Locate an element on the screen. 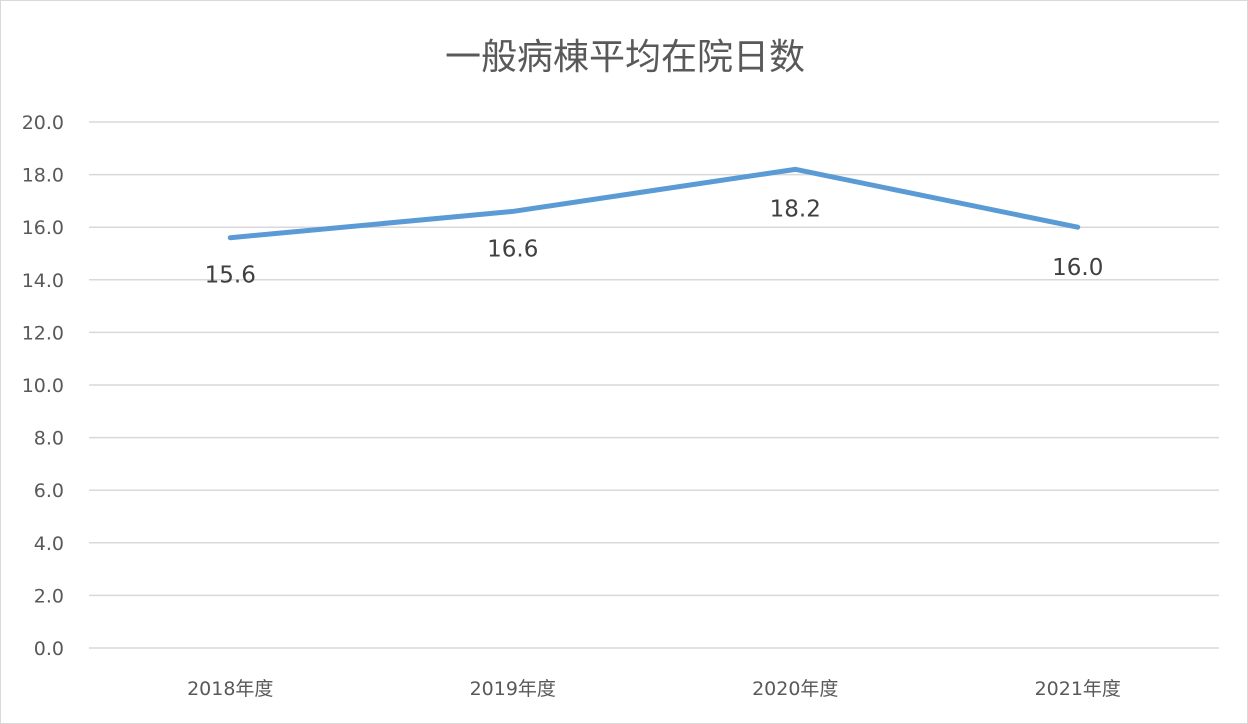 Image resolution: width=1248 pixels, height=724 pixels. y-tick-label: 10.0 is located at coordinates (43, 386).